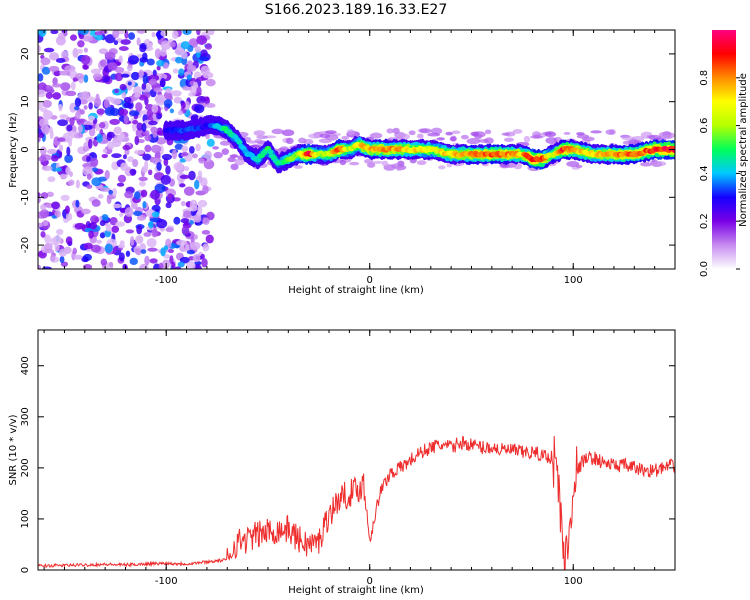  What do you see at coordinates (25, 416) in the screenshot?
I see `snr-ytick-label: 300` at bounding box center [25, 416].